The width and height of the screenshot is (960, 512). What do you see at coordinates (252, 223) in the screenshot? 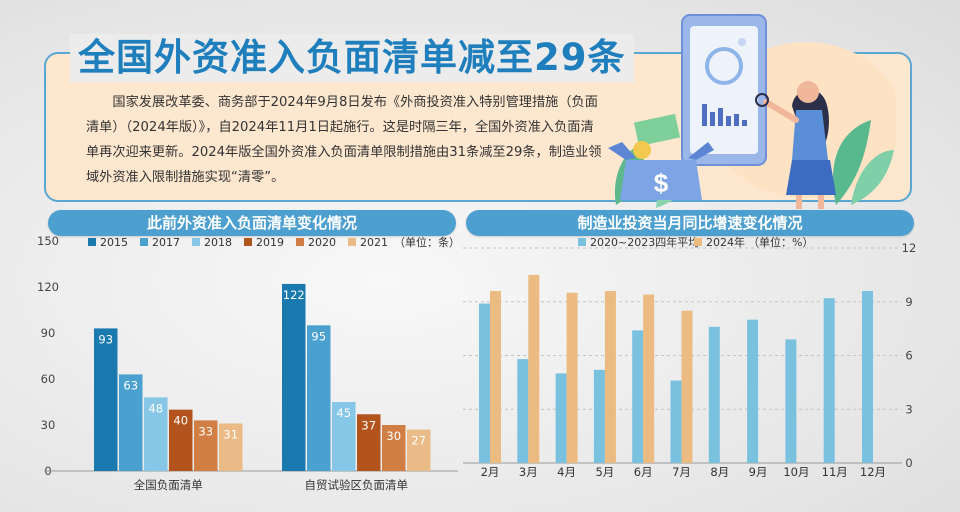
I see `left-chart-title: 此前外资准入负面清单变化情况` at bounding box center [252, 223].